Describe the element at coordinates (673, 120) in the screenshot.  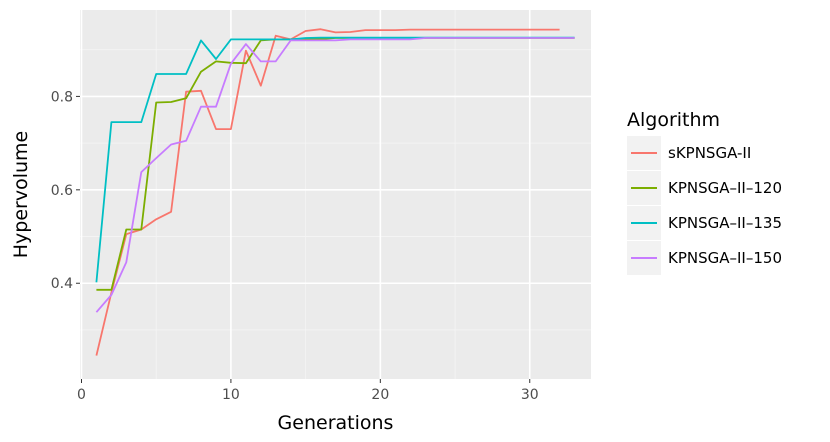
I see `legend-title: Algorithm` at that location.